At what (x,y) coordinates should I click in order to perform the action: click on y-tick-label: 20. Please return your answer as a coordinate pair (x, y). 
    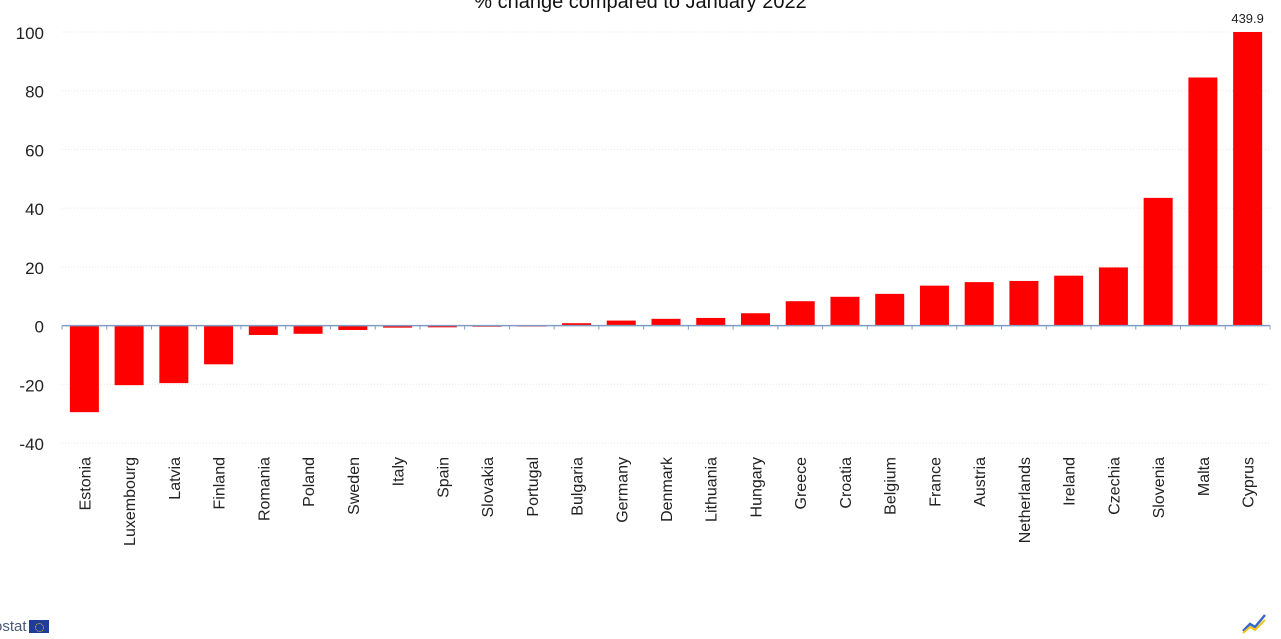
    Looking at the image, I should click on (34, 268).